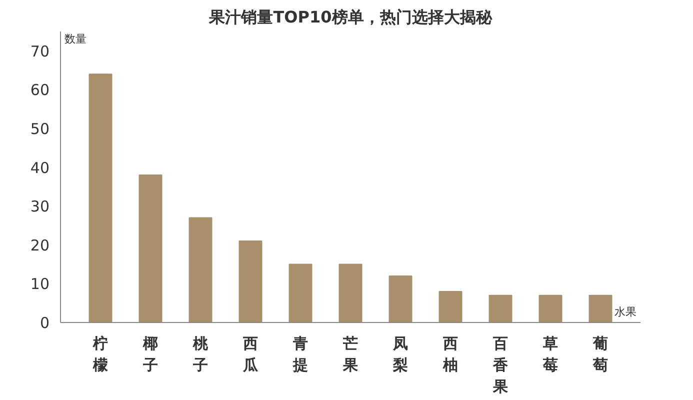 The width and height of the screenshot is (693, 400). Describe the element at coordinates (450, 354) in the screenshot. I see `x-tick-label: 西柚` at that location.